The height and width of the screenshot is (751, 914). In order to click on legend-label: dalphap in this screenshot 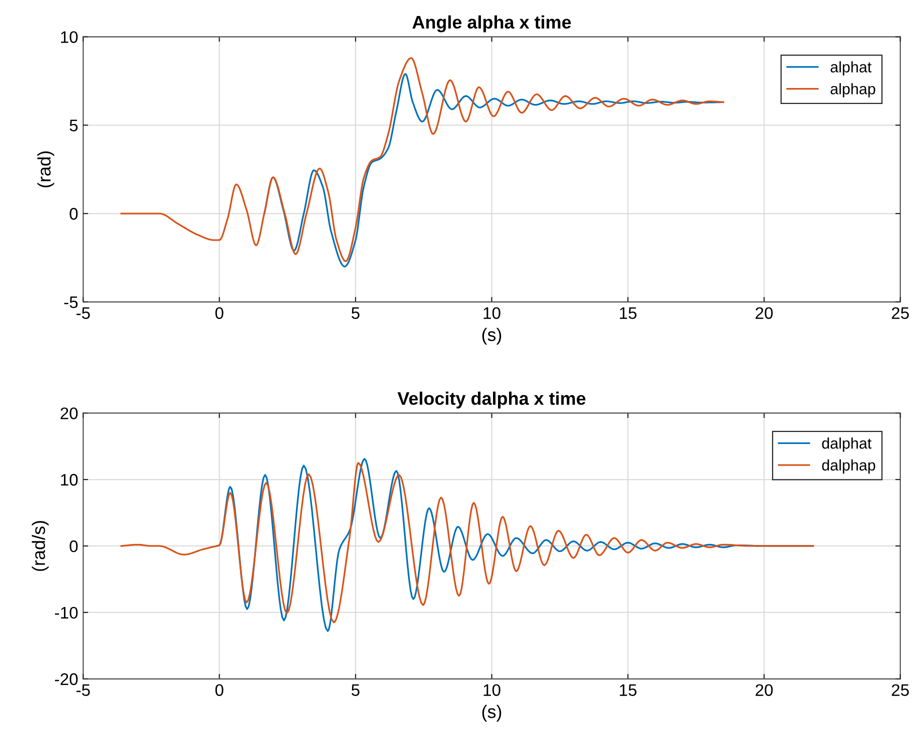, I will do `click(849, 466)`.